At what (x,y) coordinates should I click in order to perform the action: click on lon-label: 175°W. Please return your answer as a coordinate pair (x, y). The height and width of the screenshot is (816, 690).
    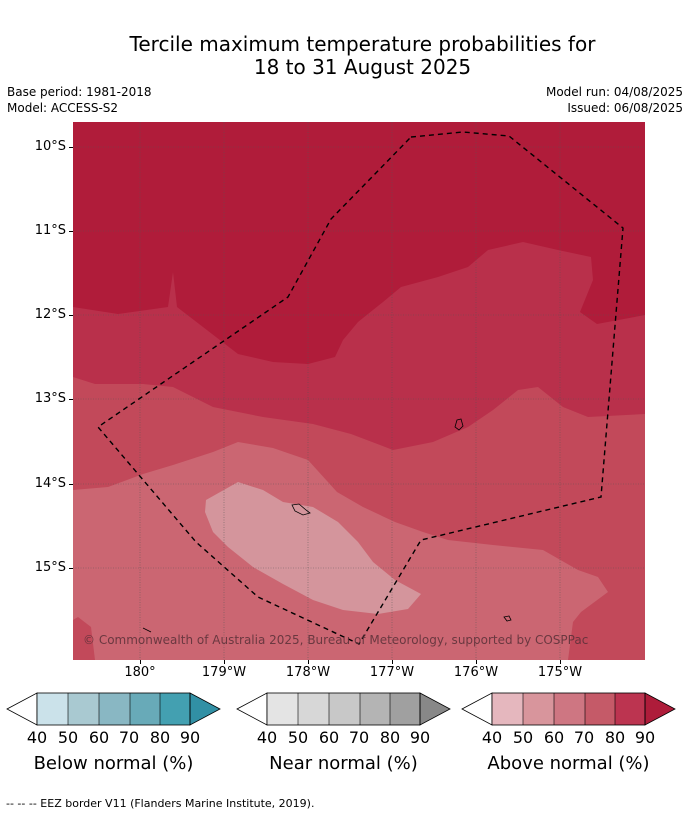
    Looking at the image, I should click on (560, 672).